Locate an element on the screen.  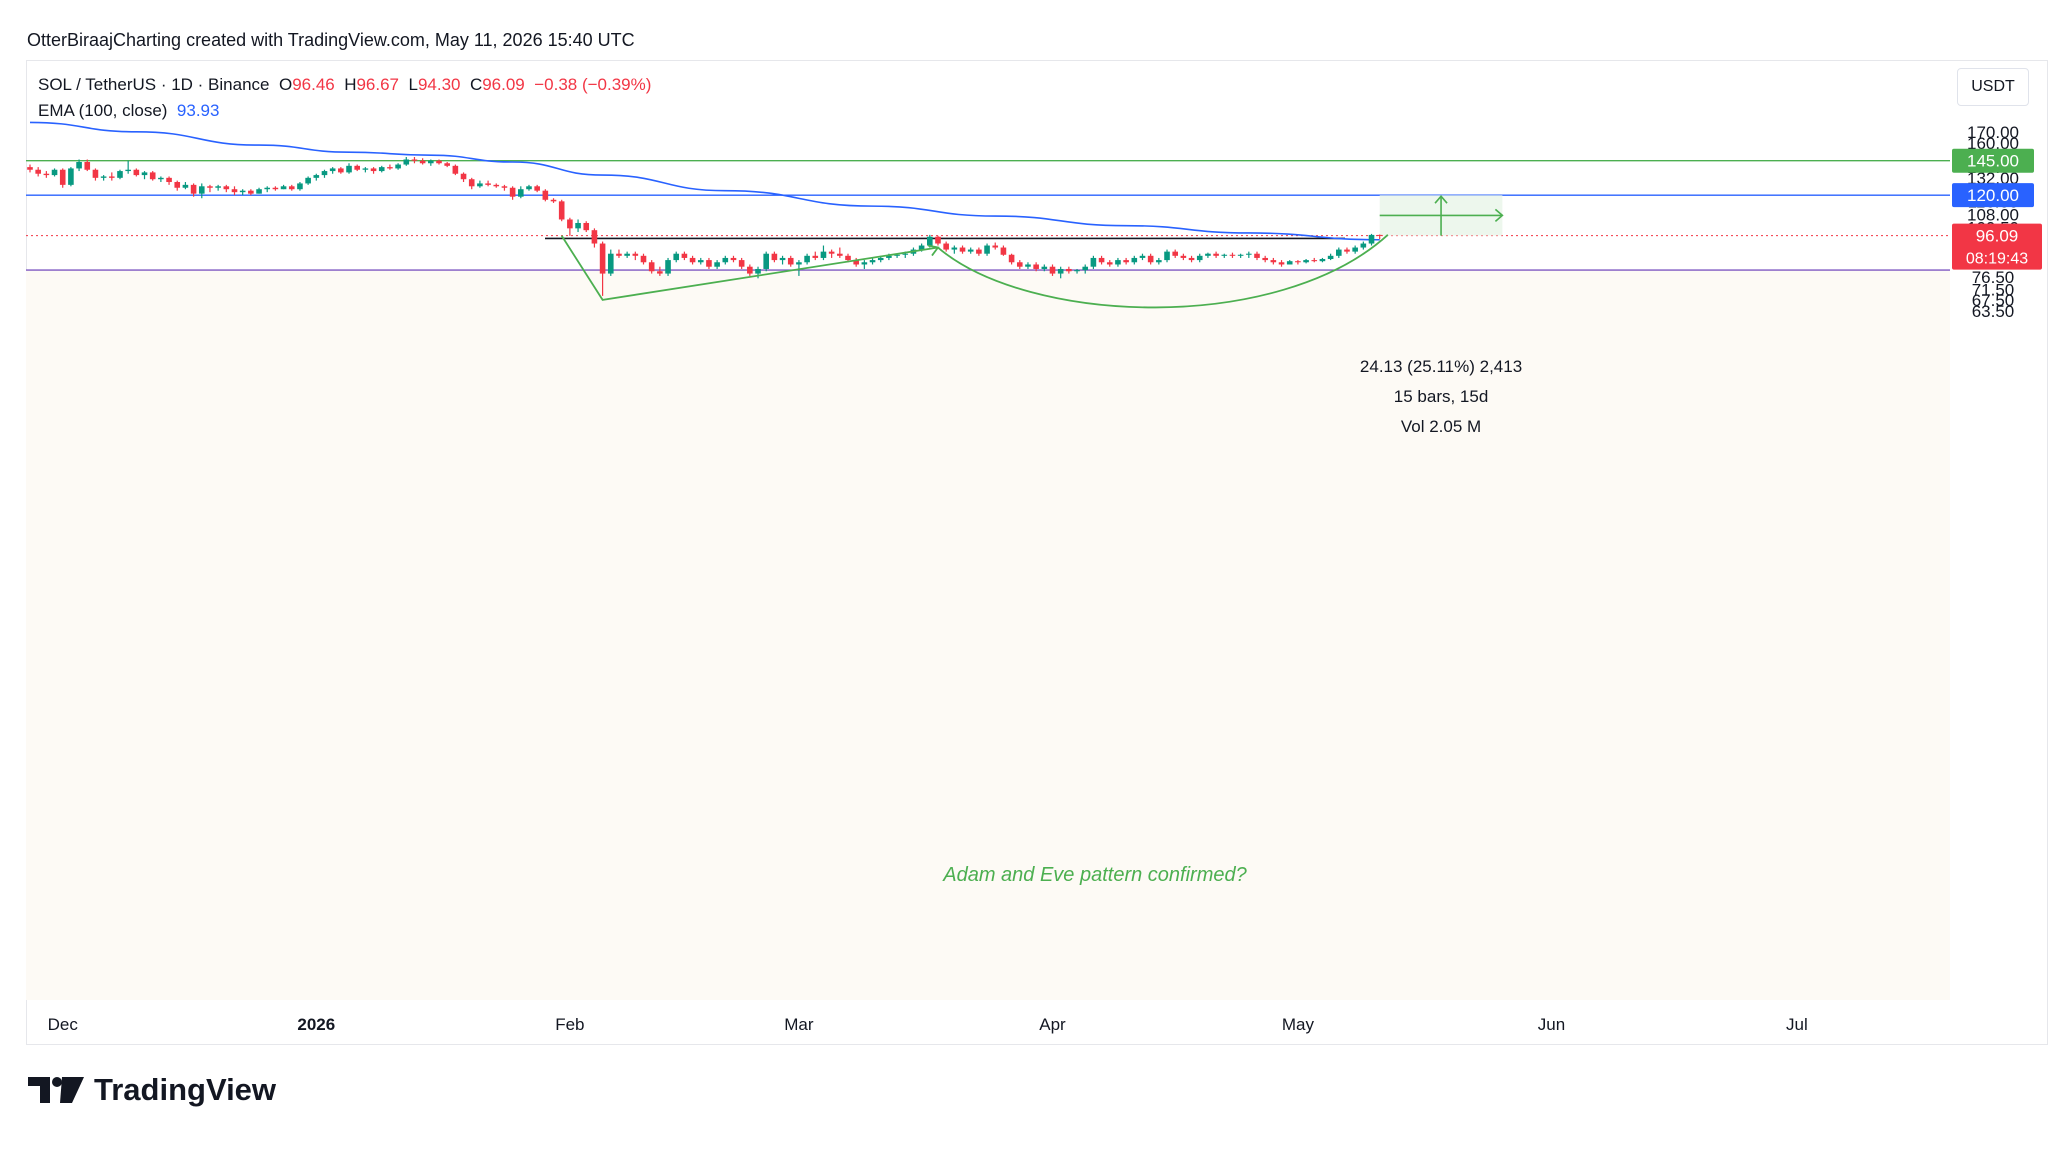
ema-legend-row: EMA (100, close) 93.93 is located at coordinates (344, 111).